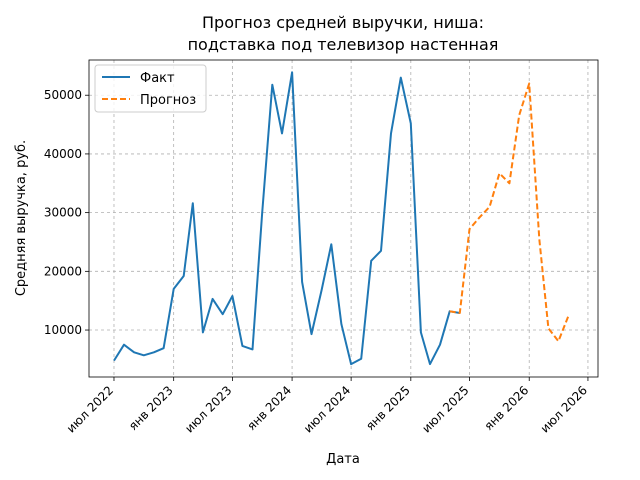 This screenshot has height=480, width=640. I want to click on chart-title-line-2: подставка под телевизор настенная, so click(343, 44).